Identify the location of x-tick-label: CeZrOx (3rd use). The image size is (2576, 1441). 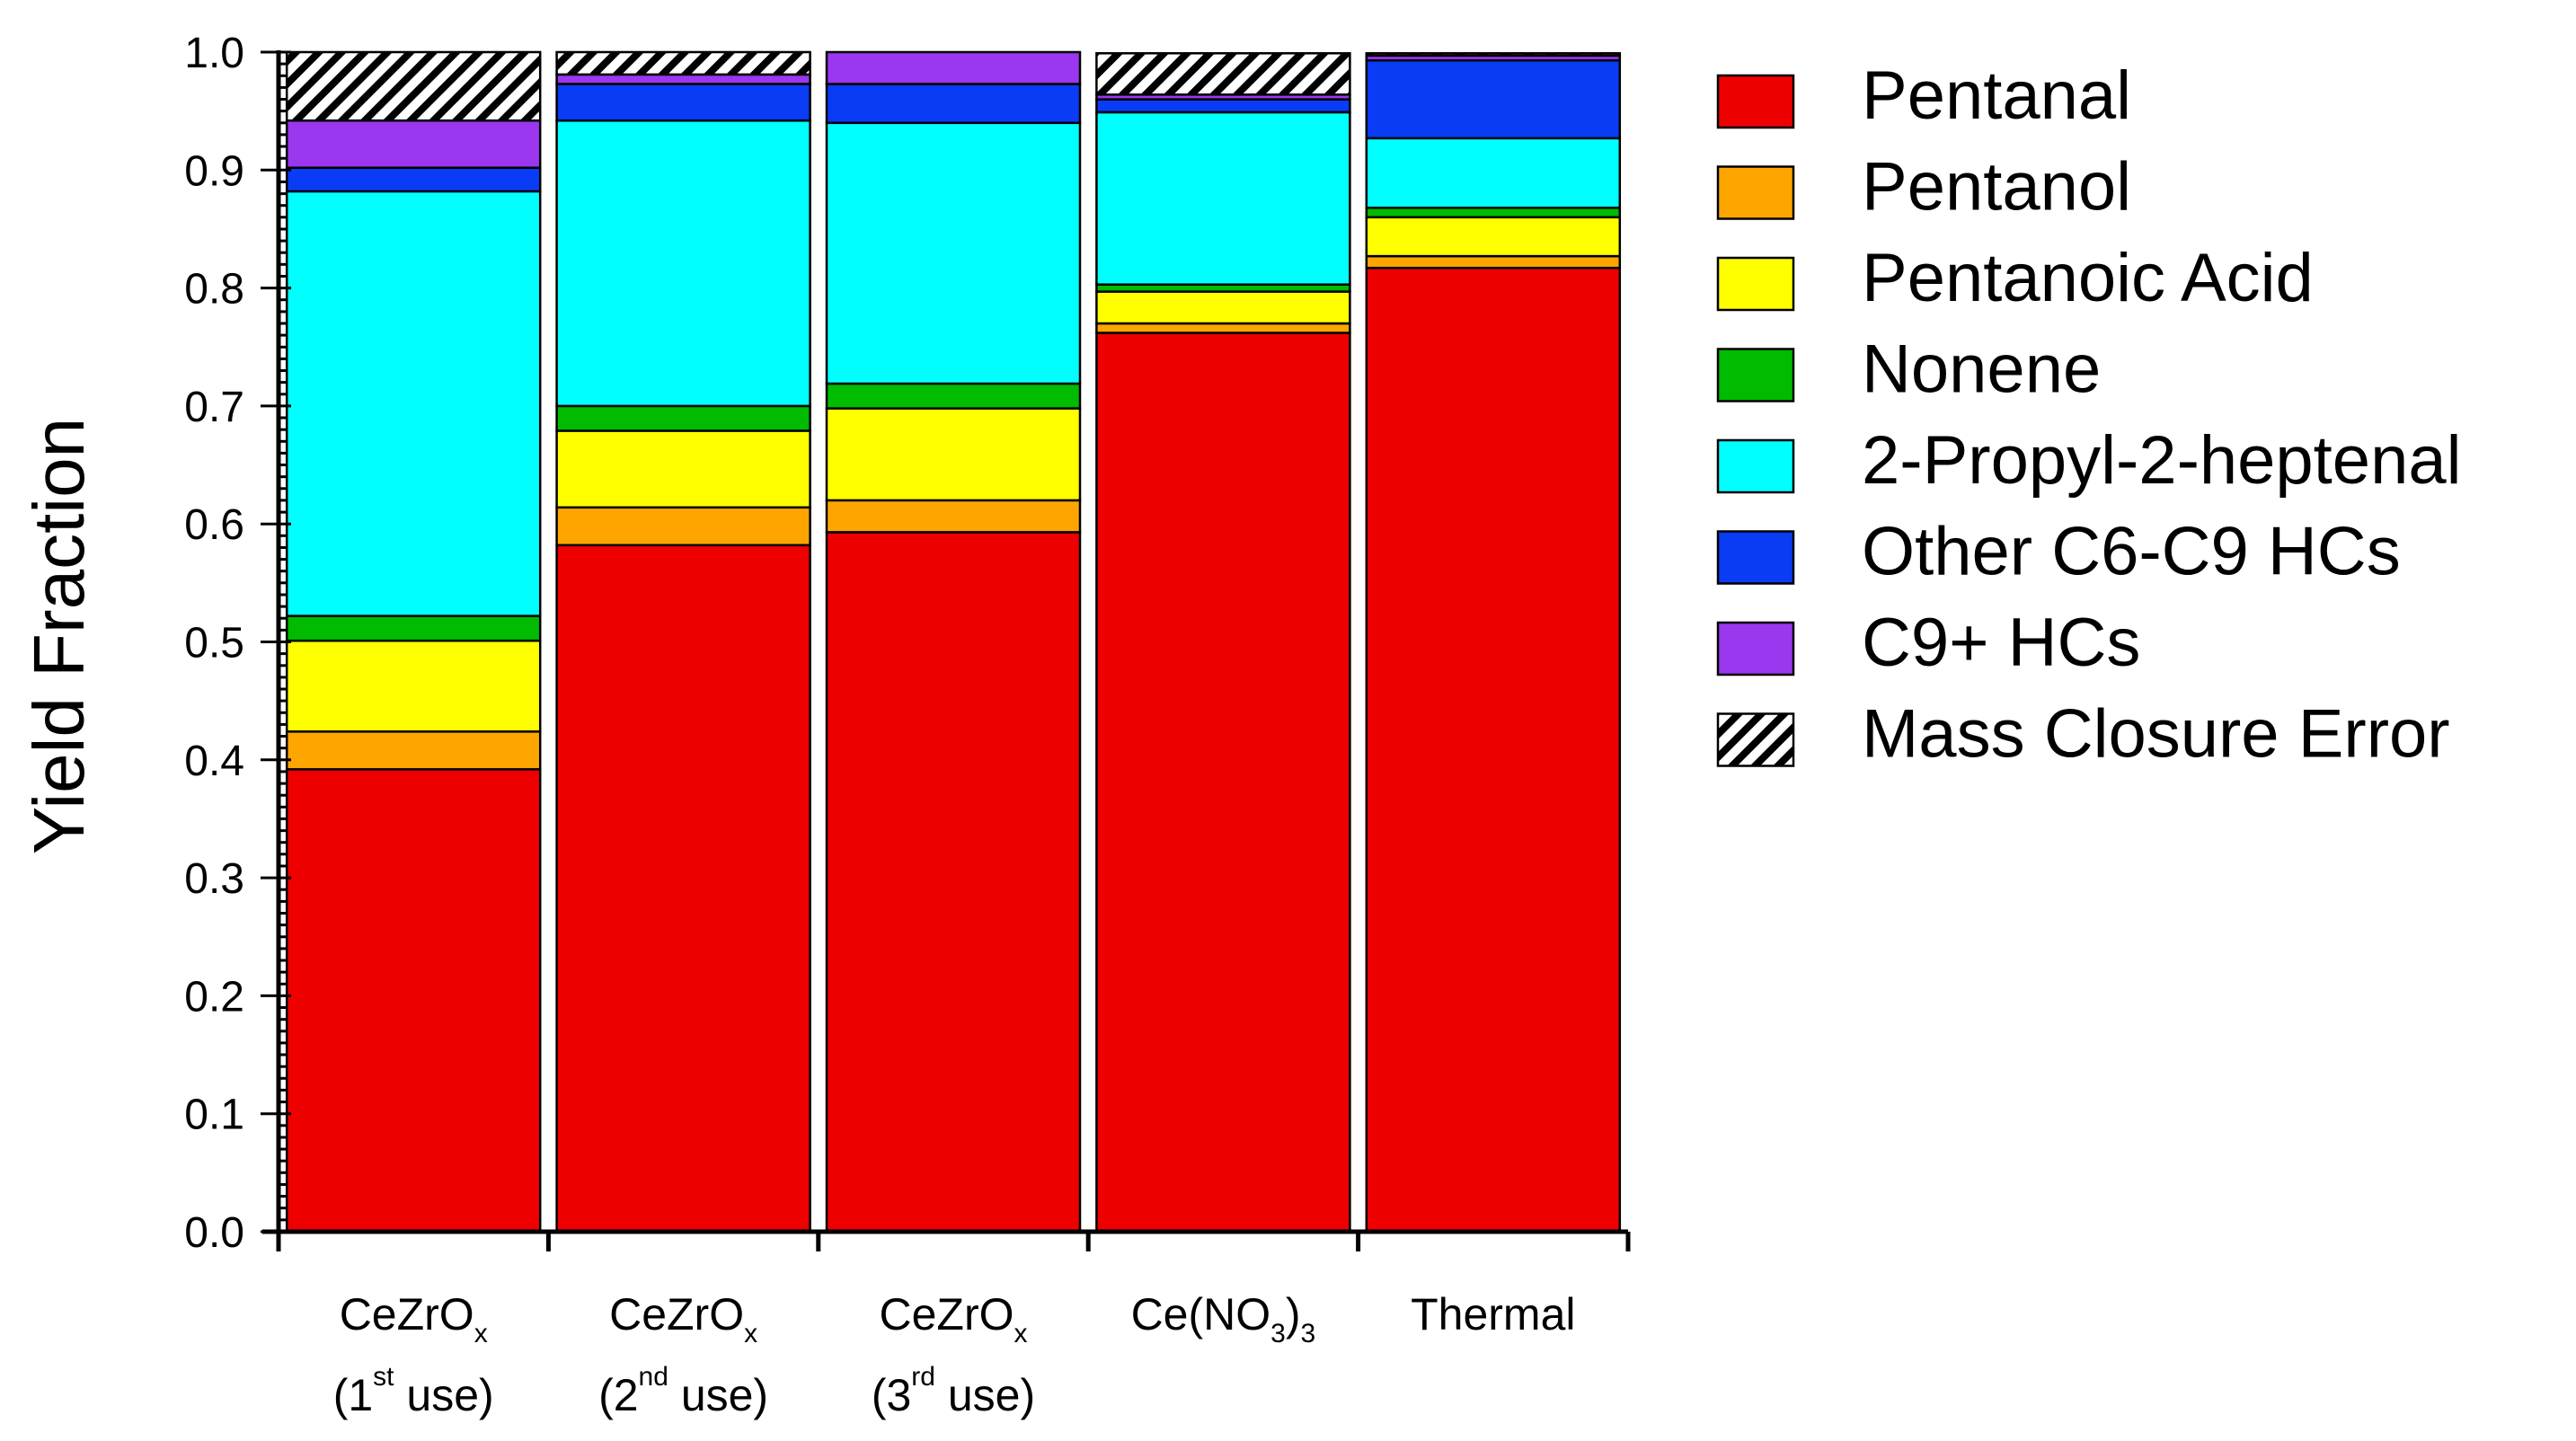
(953, 1354).